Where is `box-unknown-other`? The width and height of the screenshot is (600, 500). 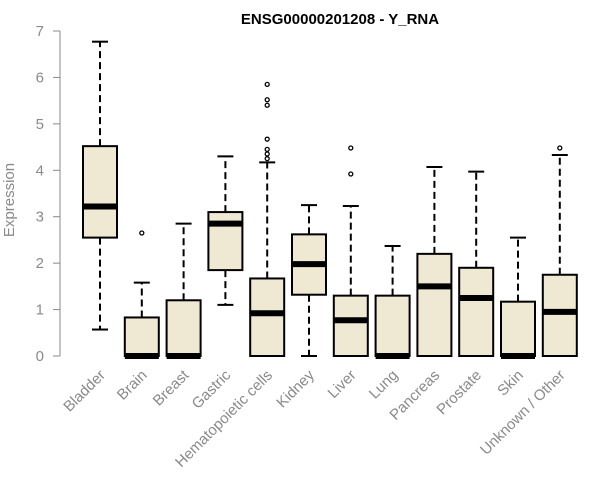 box-unknown-other is located at coordinates (559, 251).